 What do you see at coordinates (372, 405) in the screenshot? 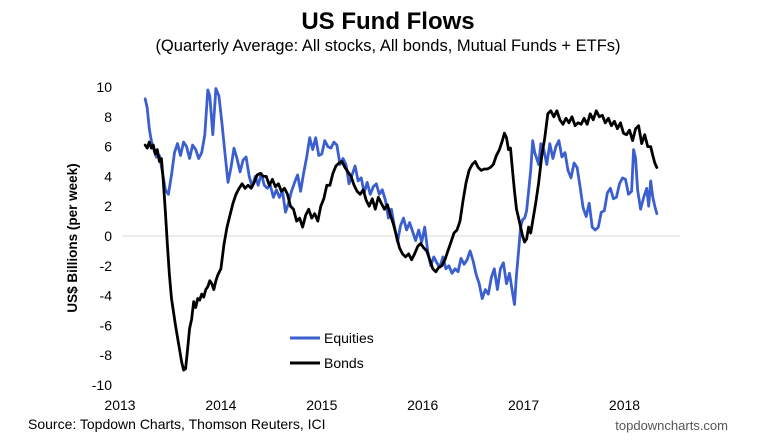
I see `x-axis: 2013 2014 2015 2016 2017 2018` at bounding box center [372, 405].